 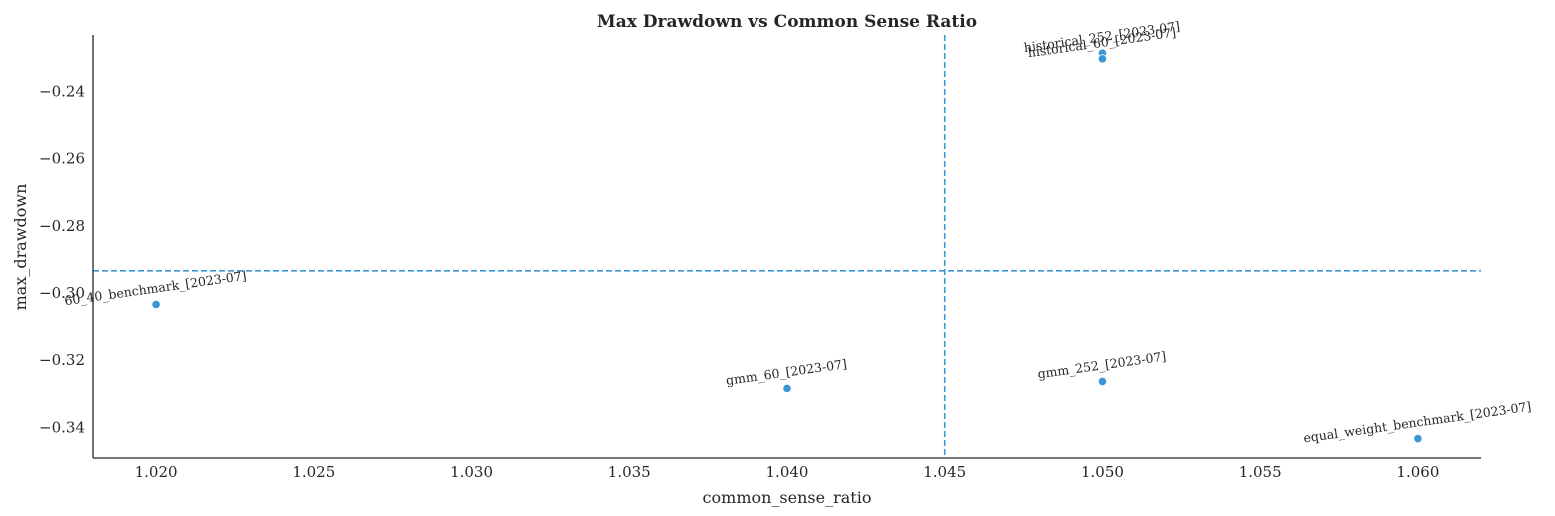 I want to click on x-tick-label: 1.055, so click(x=1260, y=472).